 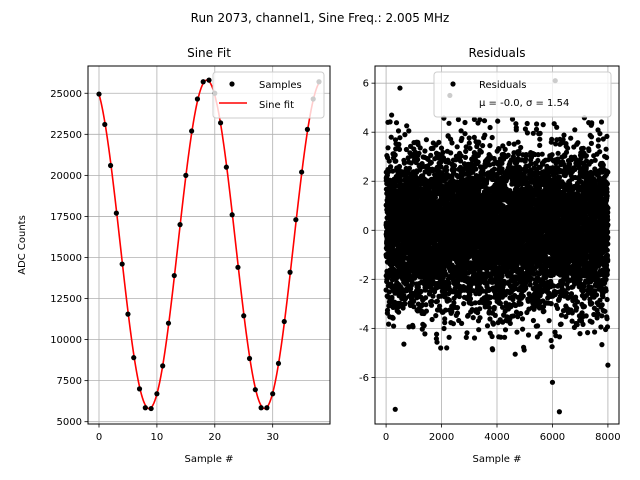 I want to click on y-tick-label: 22500, so click(x=66, y=135).